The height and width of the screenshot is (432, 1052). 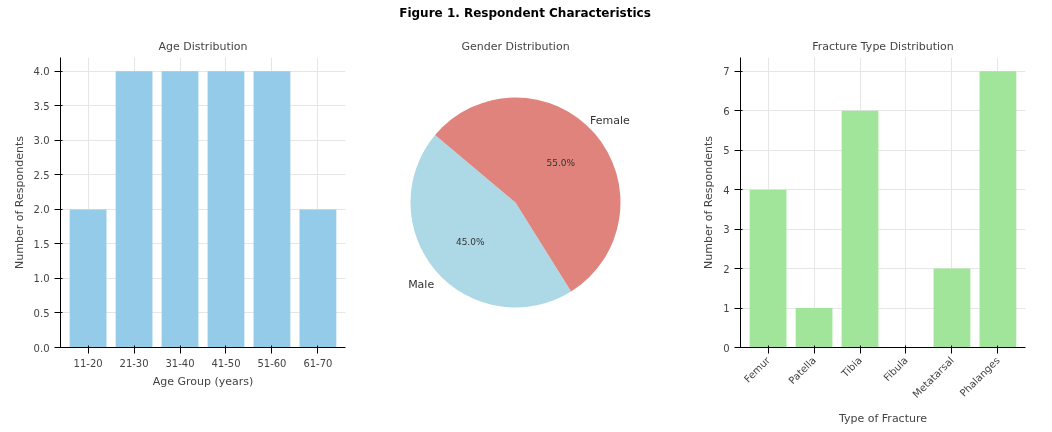 What do you see at coordinates (180, 363) in the screenshot?
I see `x-tick-label: 31-40` at bounding box center [180, 363].